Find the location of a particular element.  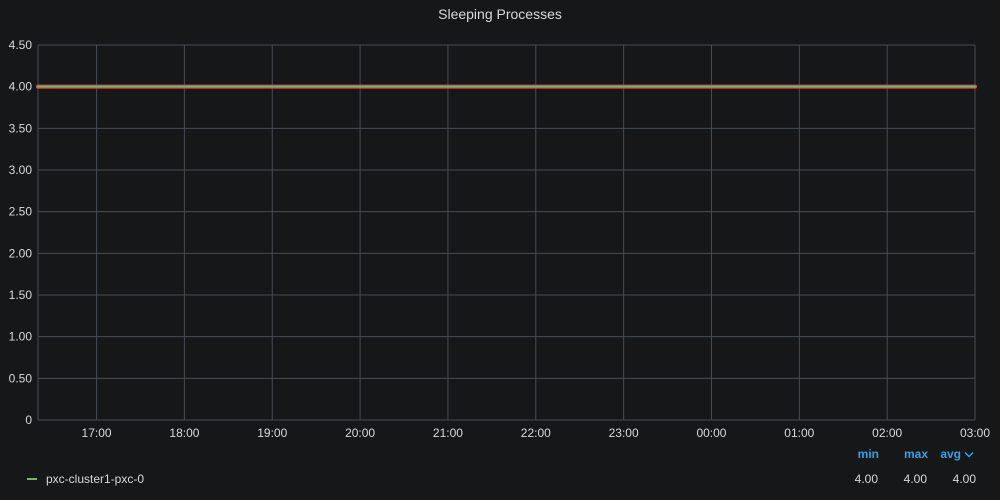

chevron-down-icon is located at coordinates (969, 455).